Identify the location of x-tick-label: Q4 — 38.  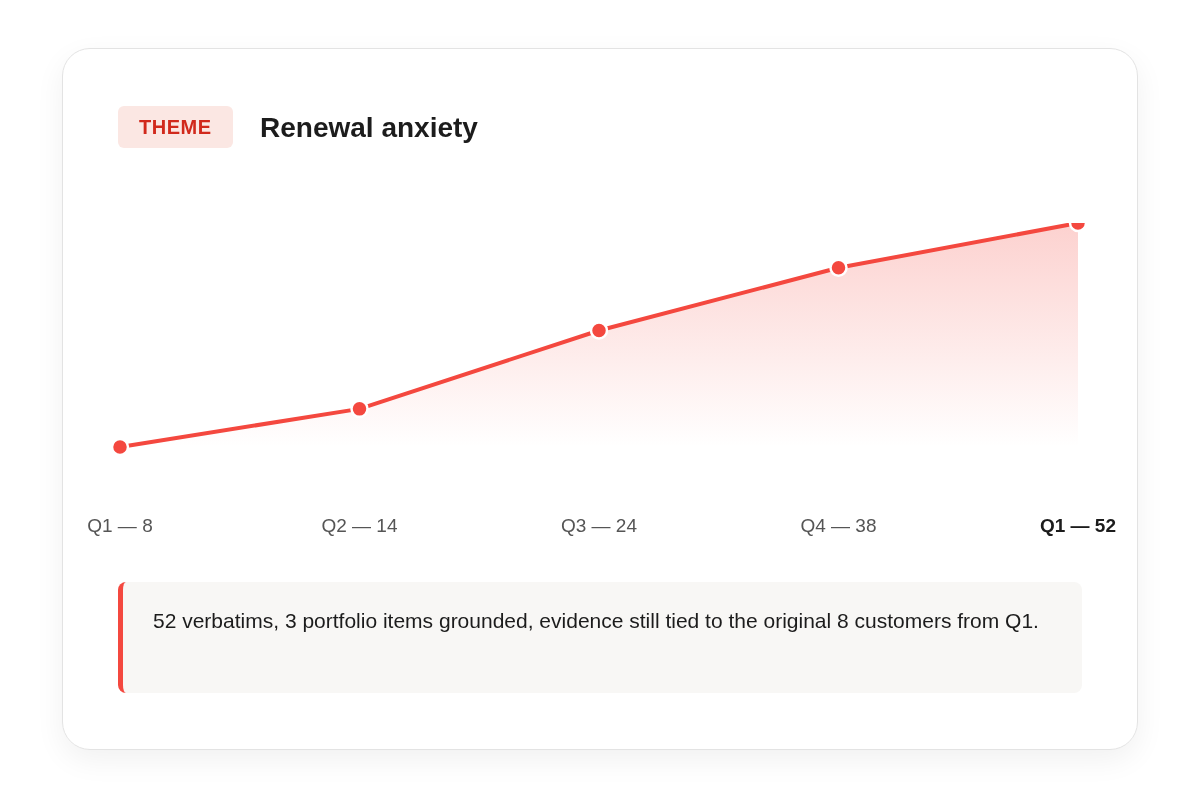
(838, 525).